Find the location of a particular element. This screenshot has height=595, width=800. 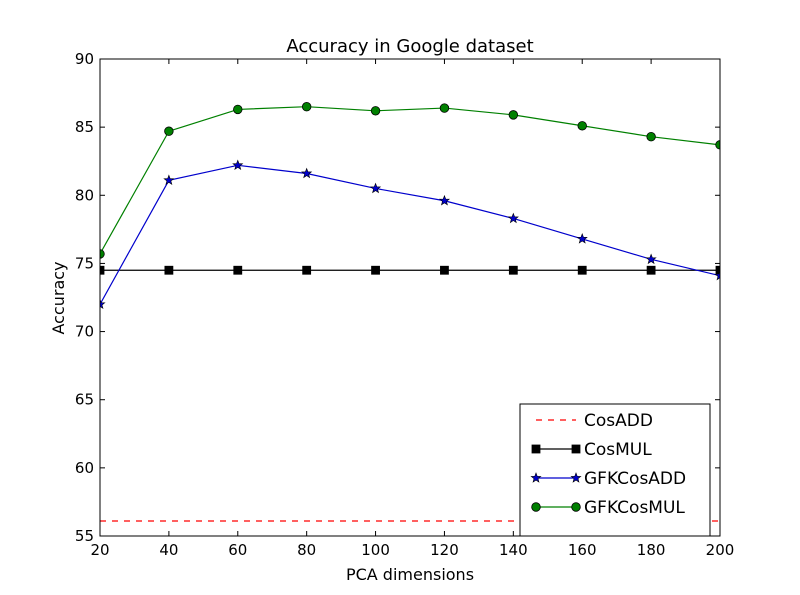

x-tick-label: 40 is located at coordinates (168, 550).